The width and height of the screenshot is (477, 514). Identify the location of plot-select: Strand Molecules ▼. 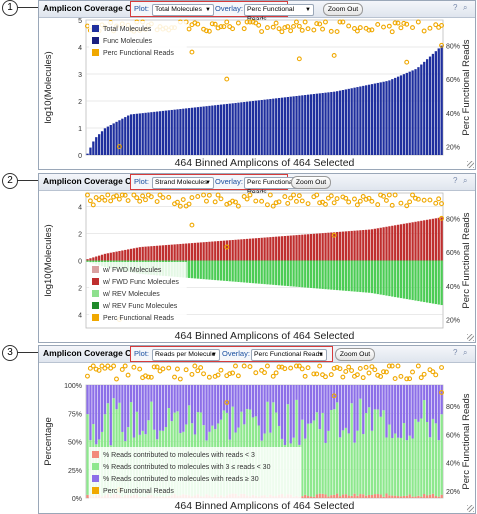
(183, 183).